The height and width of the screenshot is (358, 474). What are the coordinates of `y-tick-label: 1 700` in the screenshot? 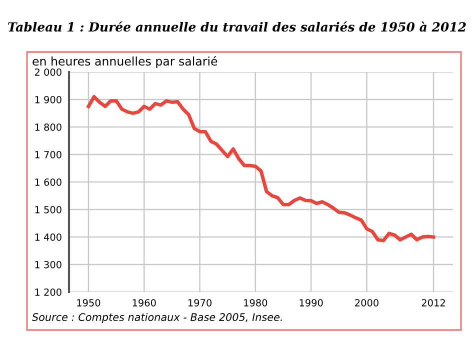 It's located at (48, 154).